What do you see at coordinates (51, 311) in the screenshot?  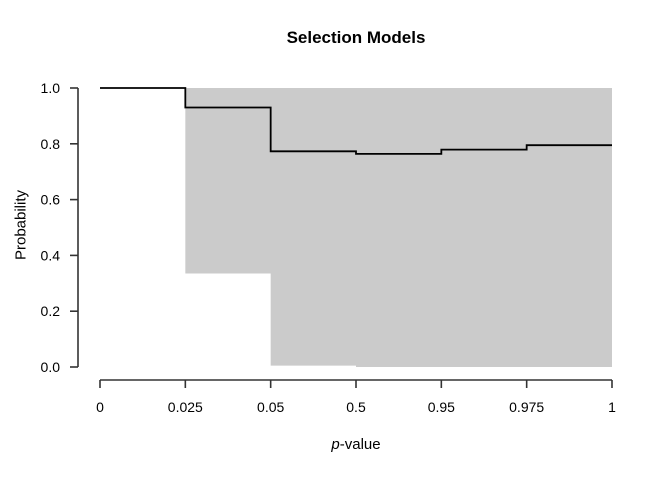 I see `y-tick-label: 0.2` at bounding box center [51, 311].